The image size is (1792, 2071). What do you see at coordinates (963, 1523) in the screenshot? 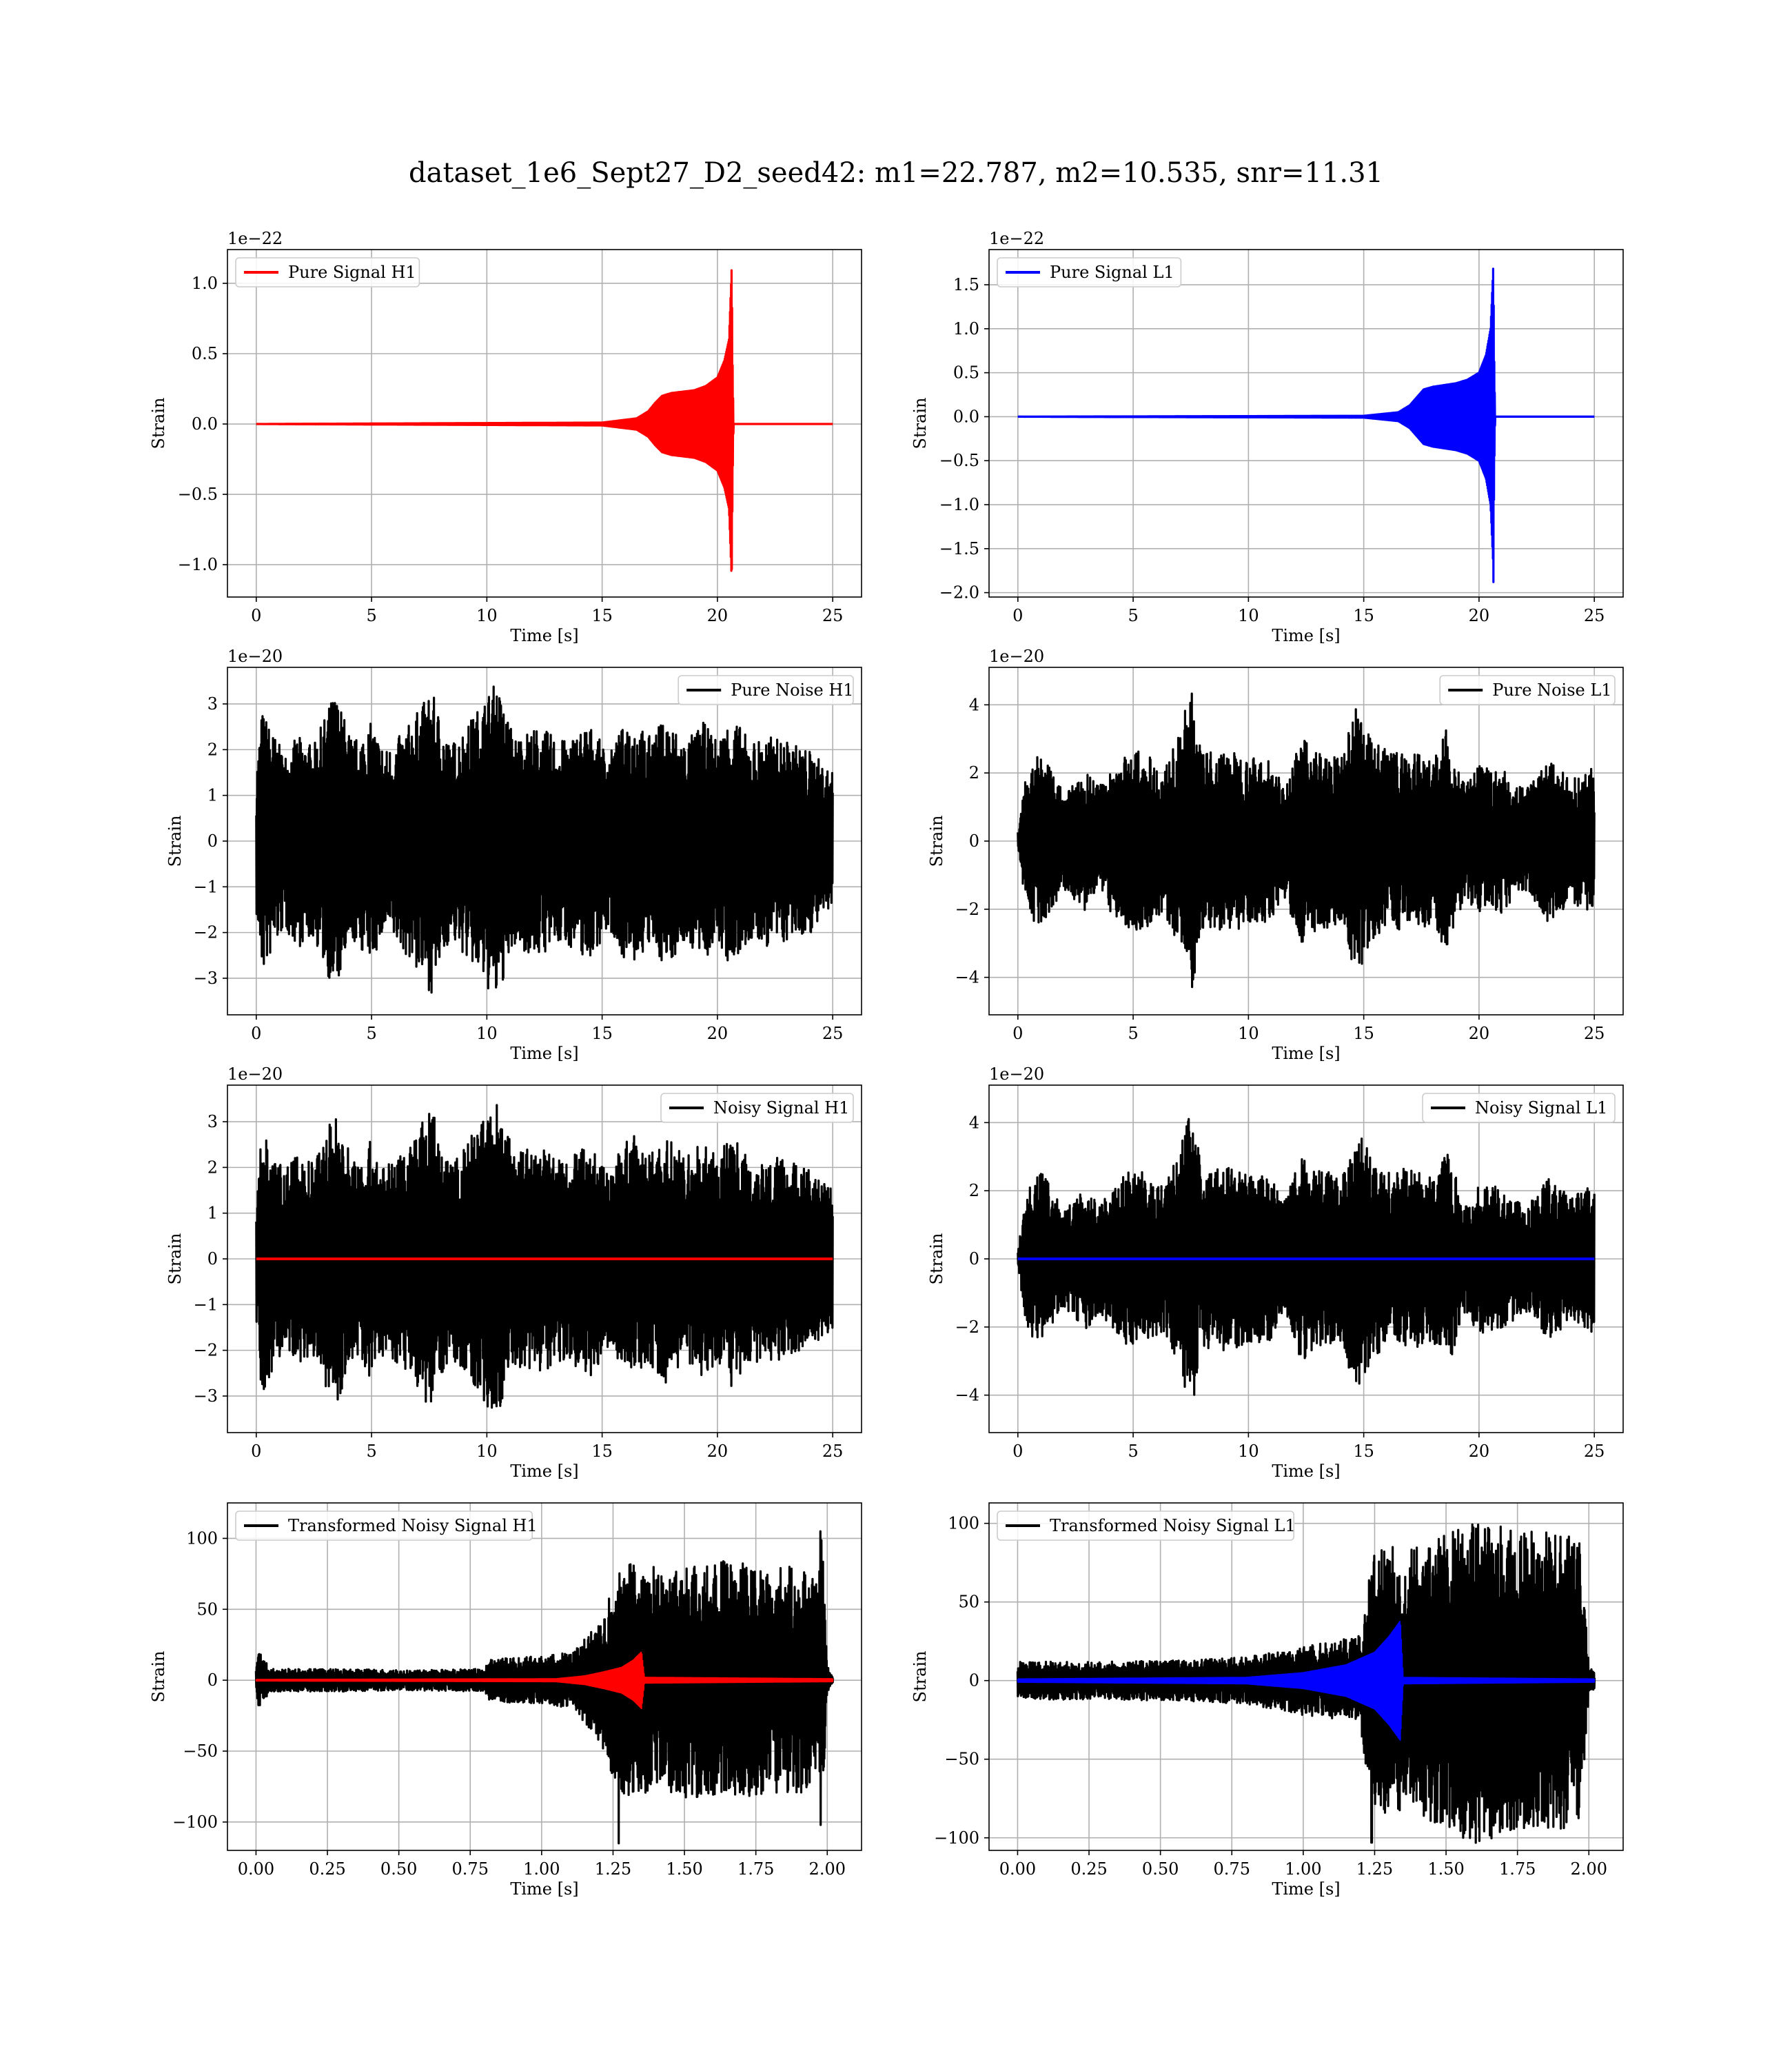
I see `y-tick-label: 100` at bounding box center [963, 1523].